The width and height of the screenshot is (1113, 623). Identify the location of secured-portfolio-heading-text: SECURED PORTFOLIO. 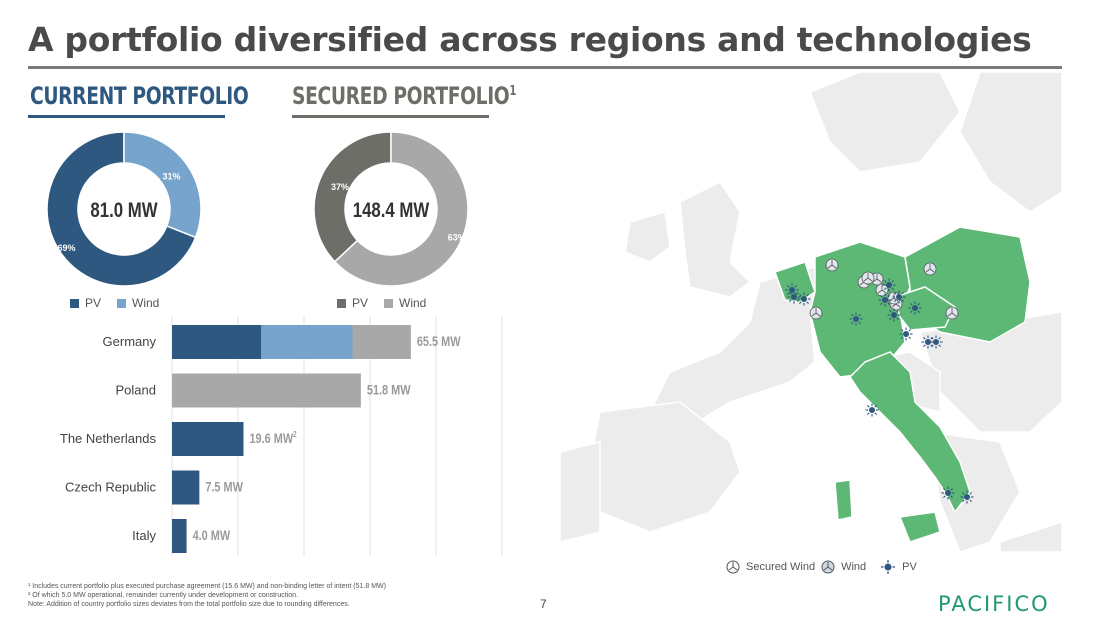
(401, 96).